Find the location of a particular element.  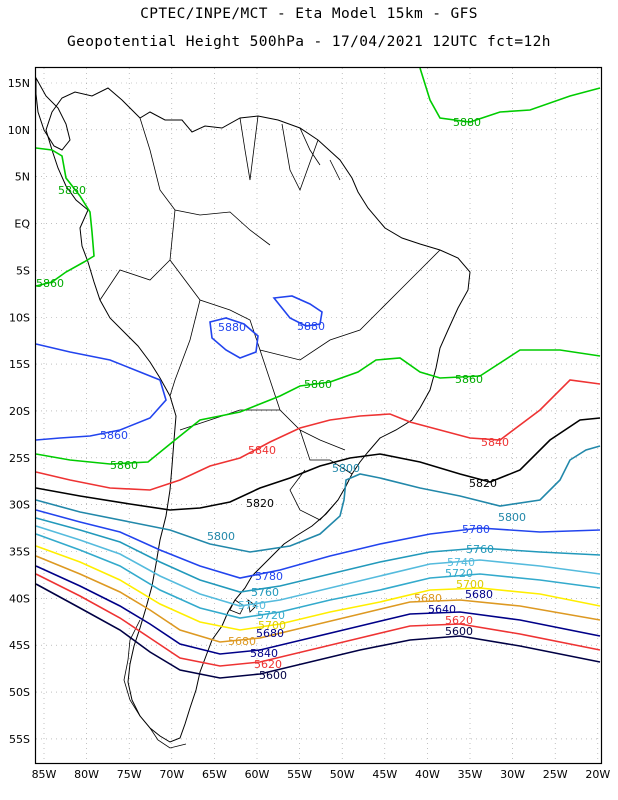

contour-5860-north-pocket is located at coordinates (297, 311).